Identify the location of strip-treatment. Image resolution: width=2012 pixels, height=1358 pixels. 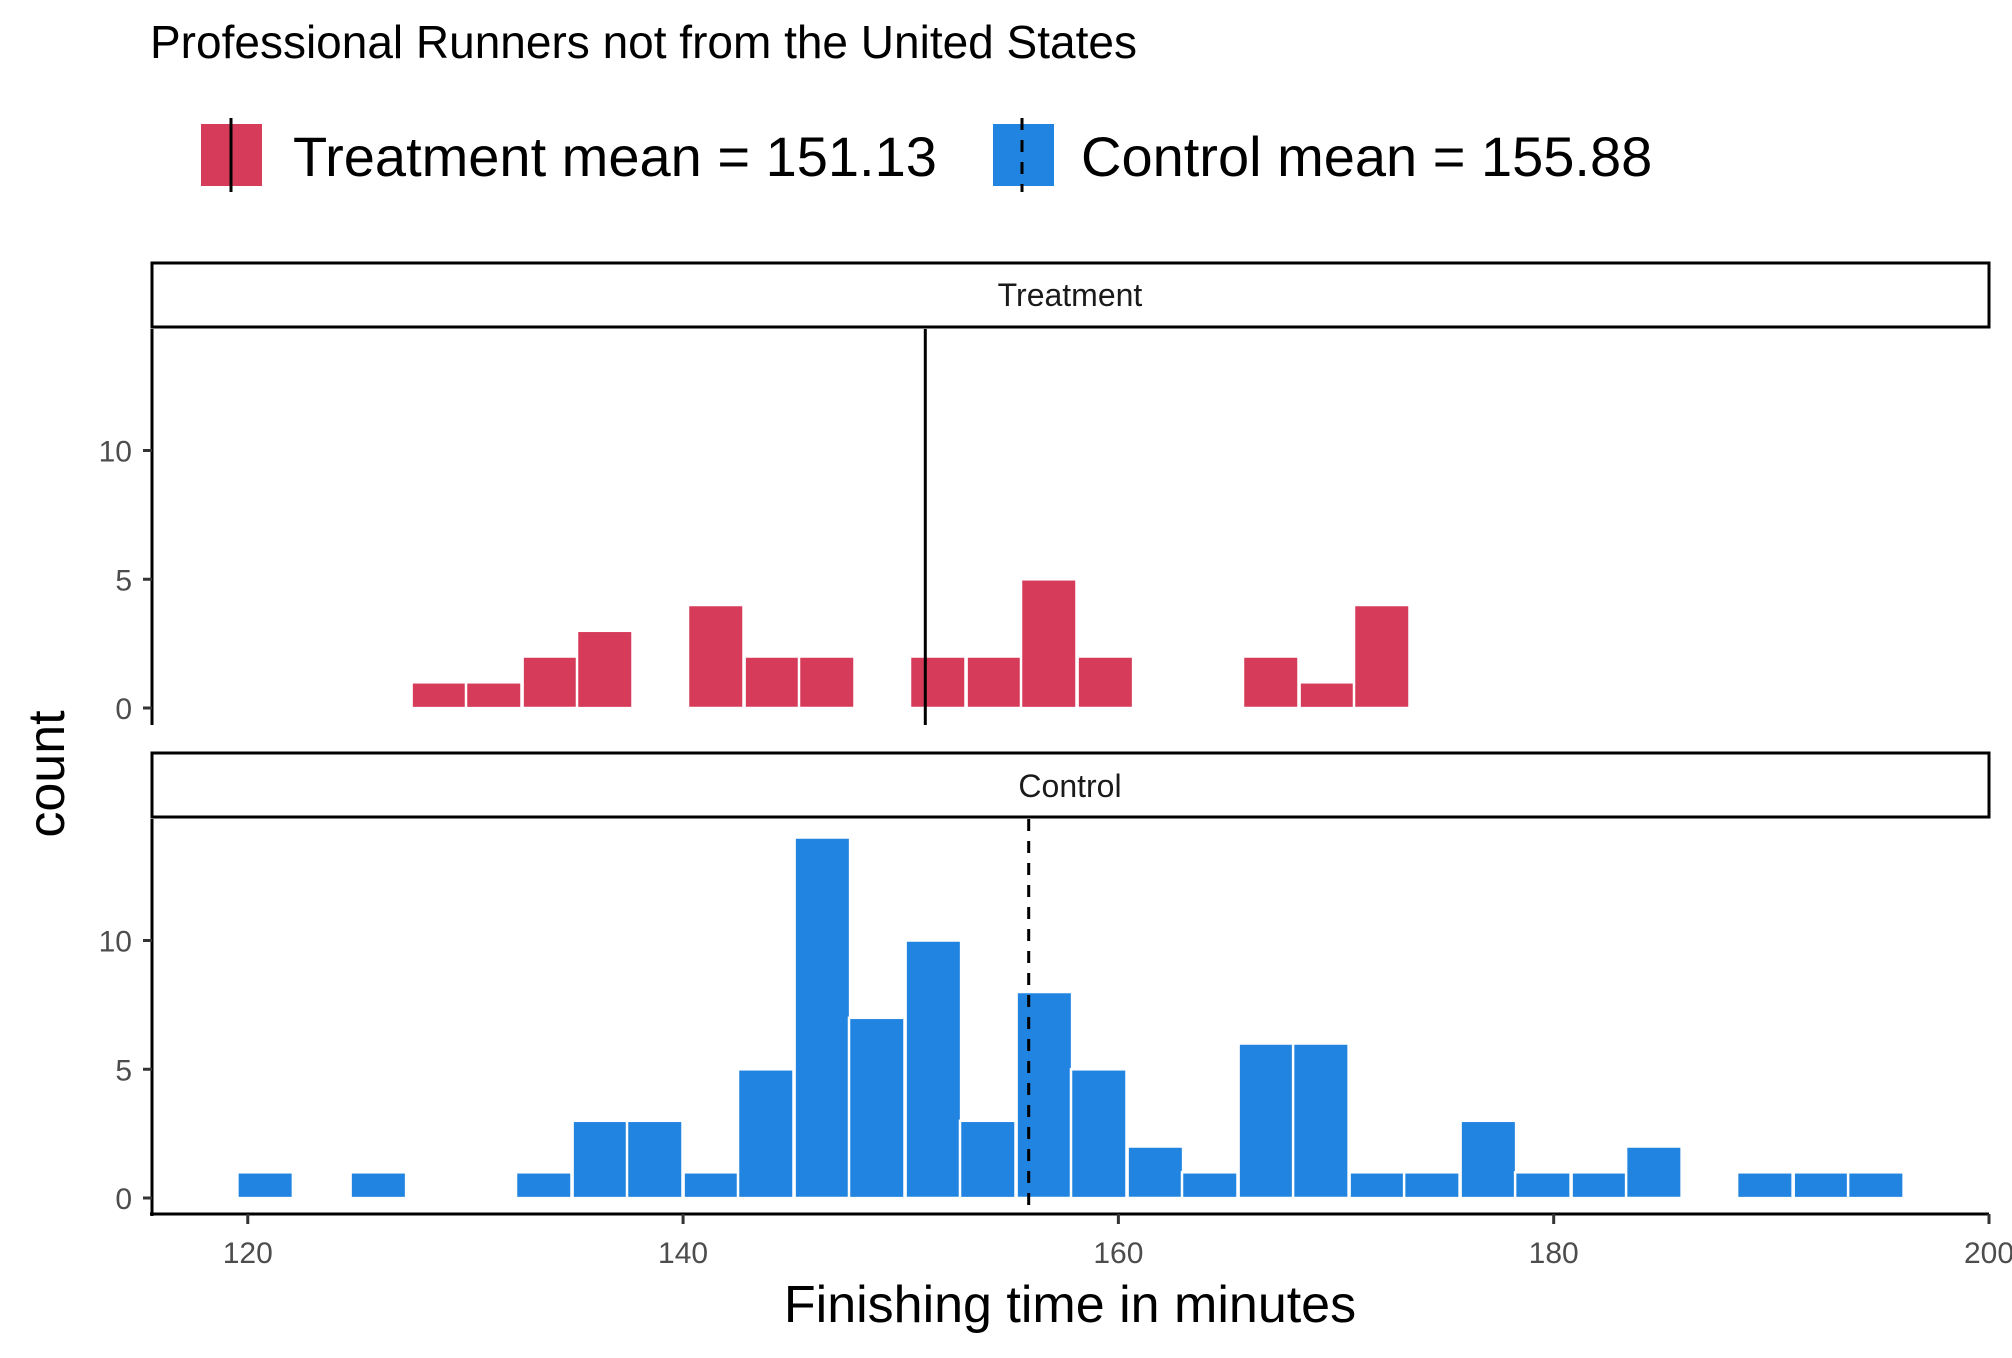
(1070, 295).